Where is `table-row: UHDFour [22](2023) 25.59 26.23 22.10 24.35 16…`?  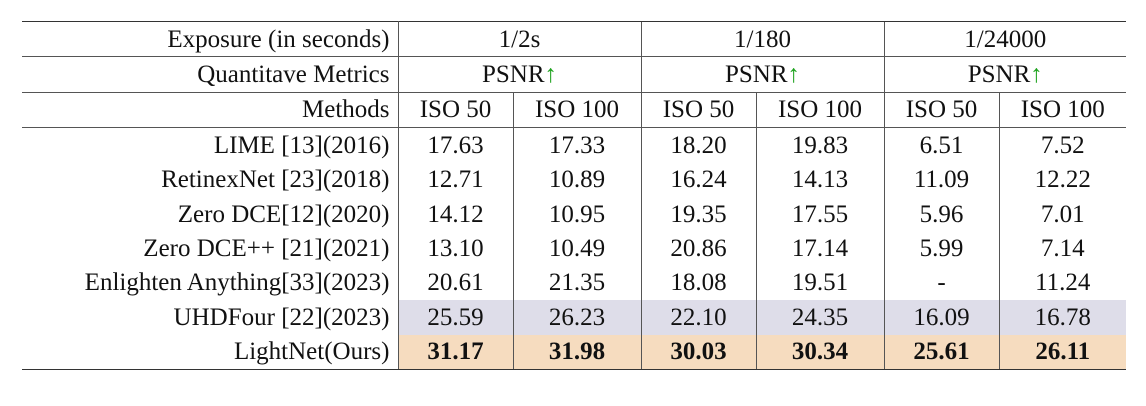 table-row: UHDFour [22](2023) 25.59 26.23 22.10 24.35 16… is located at coordinates (574, 317).